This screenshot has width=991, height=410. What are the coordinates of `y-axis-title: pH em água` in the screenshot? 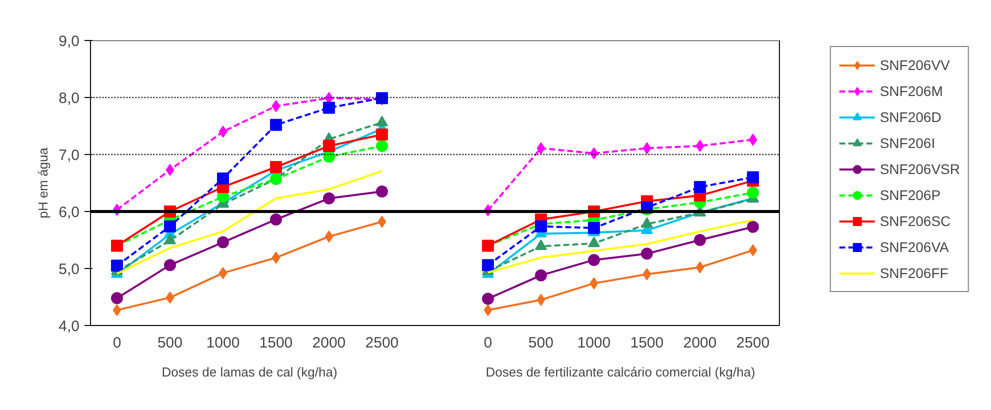 It's located at (43, 182).